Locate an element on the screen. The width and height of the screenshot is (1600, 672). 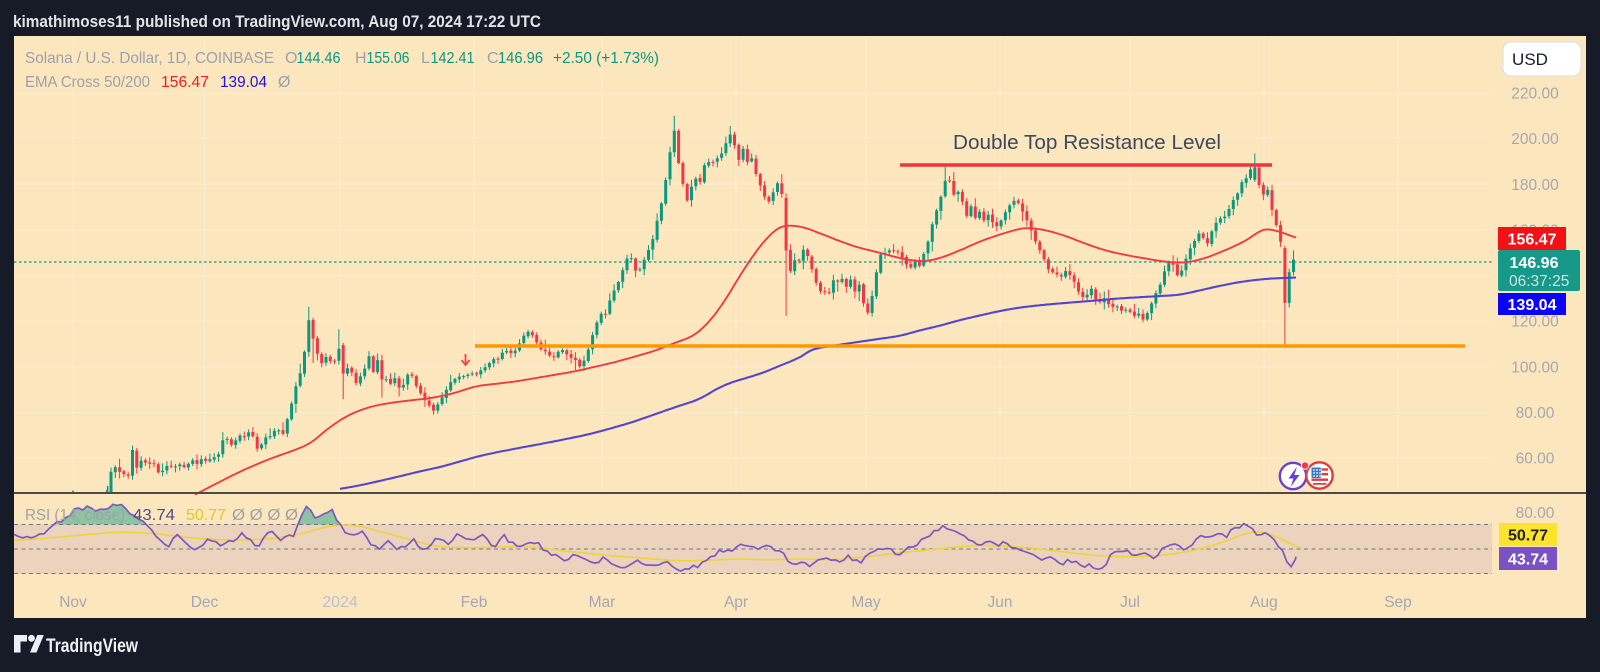
svg-text: Apr is located at coordinates (736, 602).